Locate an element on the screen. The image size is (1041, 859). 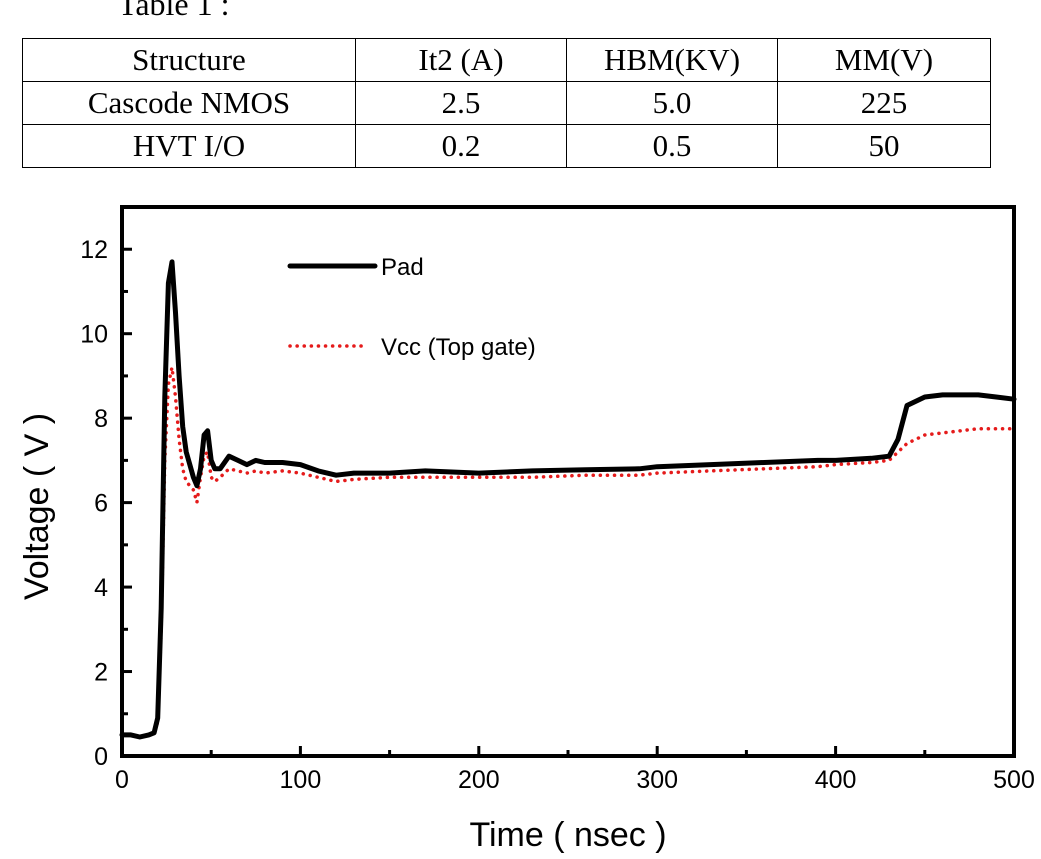
table-row: Cascode NMOS 2.5 5.0 225 is located at coordinates (506, 103).